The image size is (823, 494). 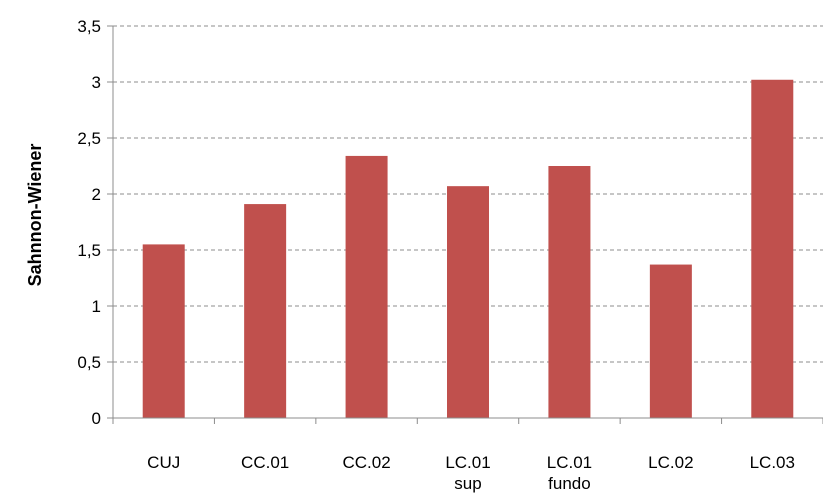 I want to click on y-tick-labels: 0 0,5 1 1,5 2 2,5 3 3,5, so click(x=89, y=222).